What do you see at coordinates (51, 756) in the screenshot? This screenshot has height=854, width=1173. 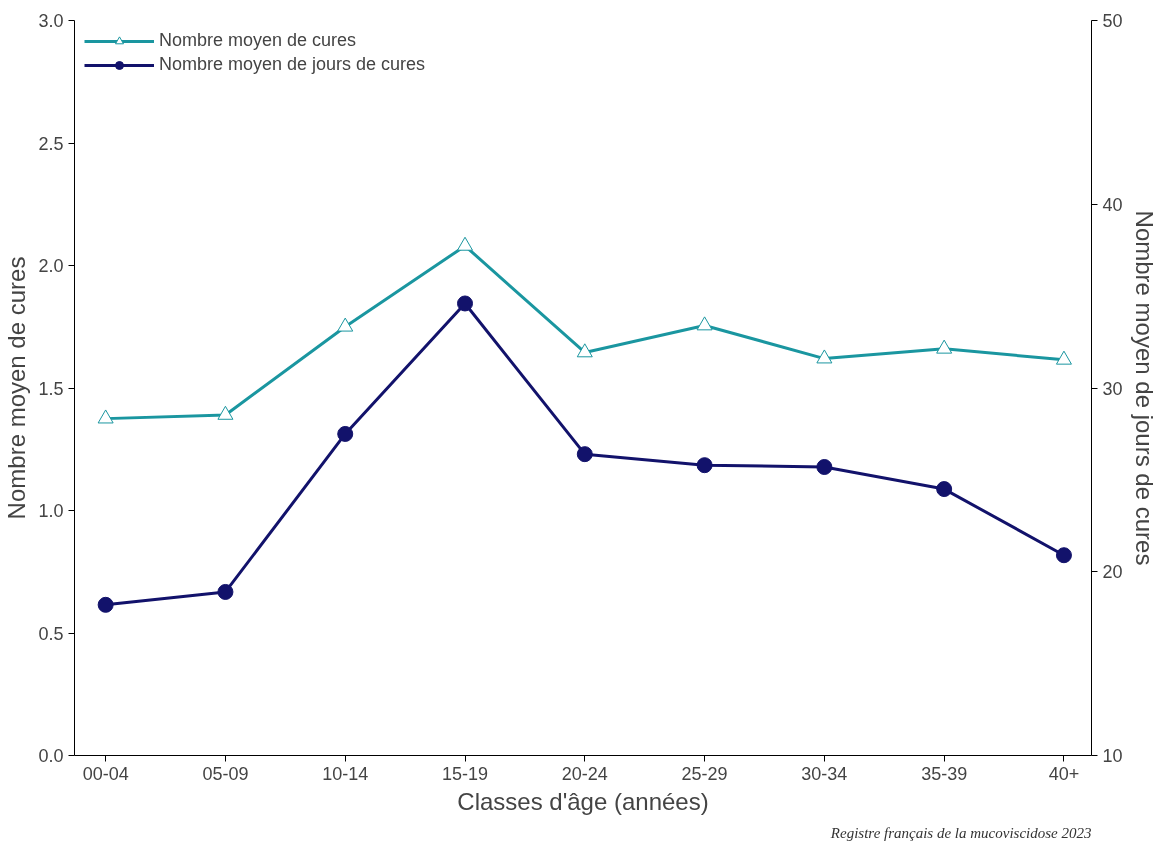 I see `y-tick-label: 0.0` at bounding box center [51, 756].